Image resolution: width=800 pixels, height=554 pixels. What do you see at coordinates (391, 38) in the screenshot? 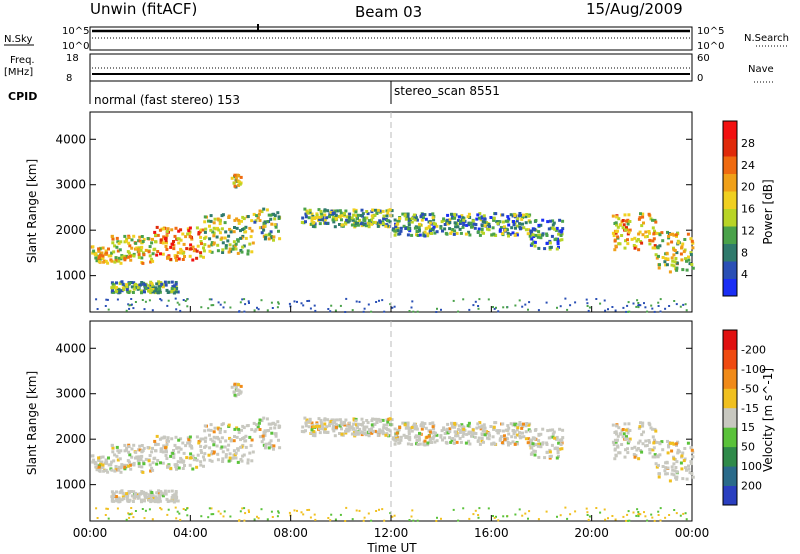
I see `nsky-panel` at bounding box center [391, 38].